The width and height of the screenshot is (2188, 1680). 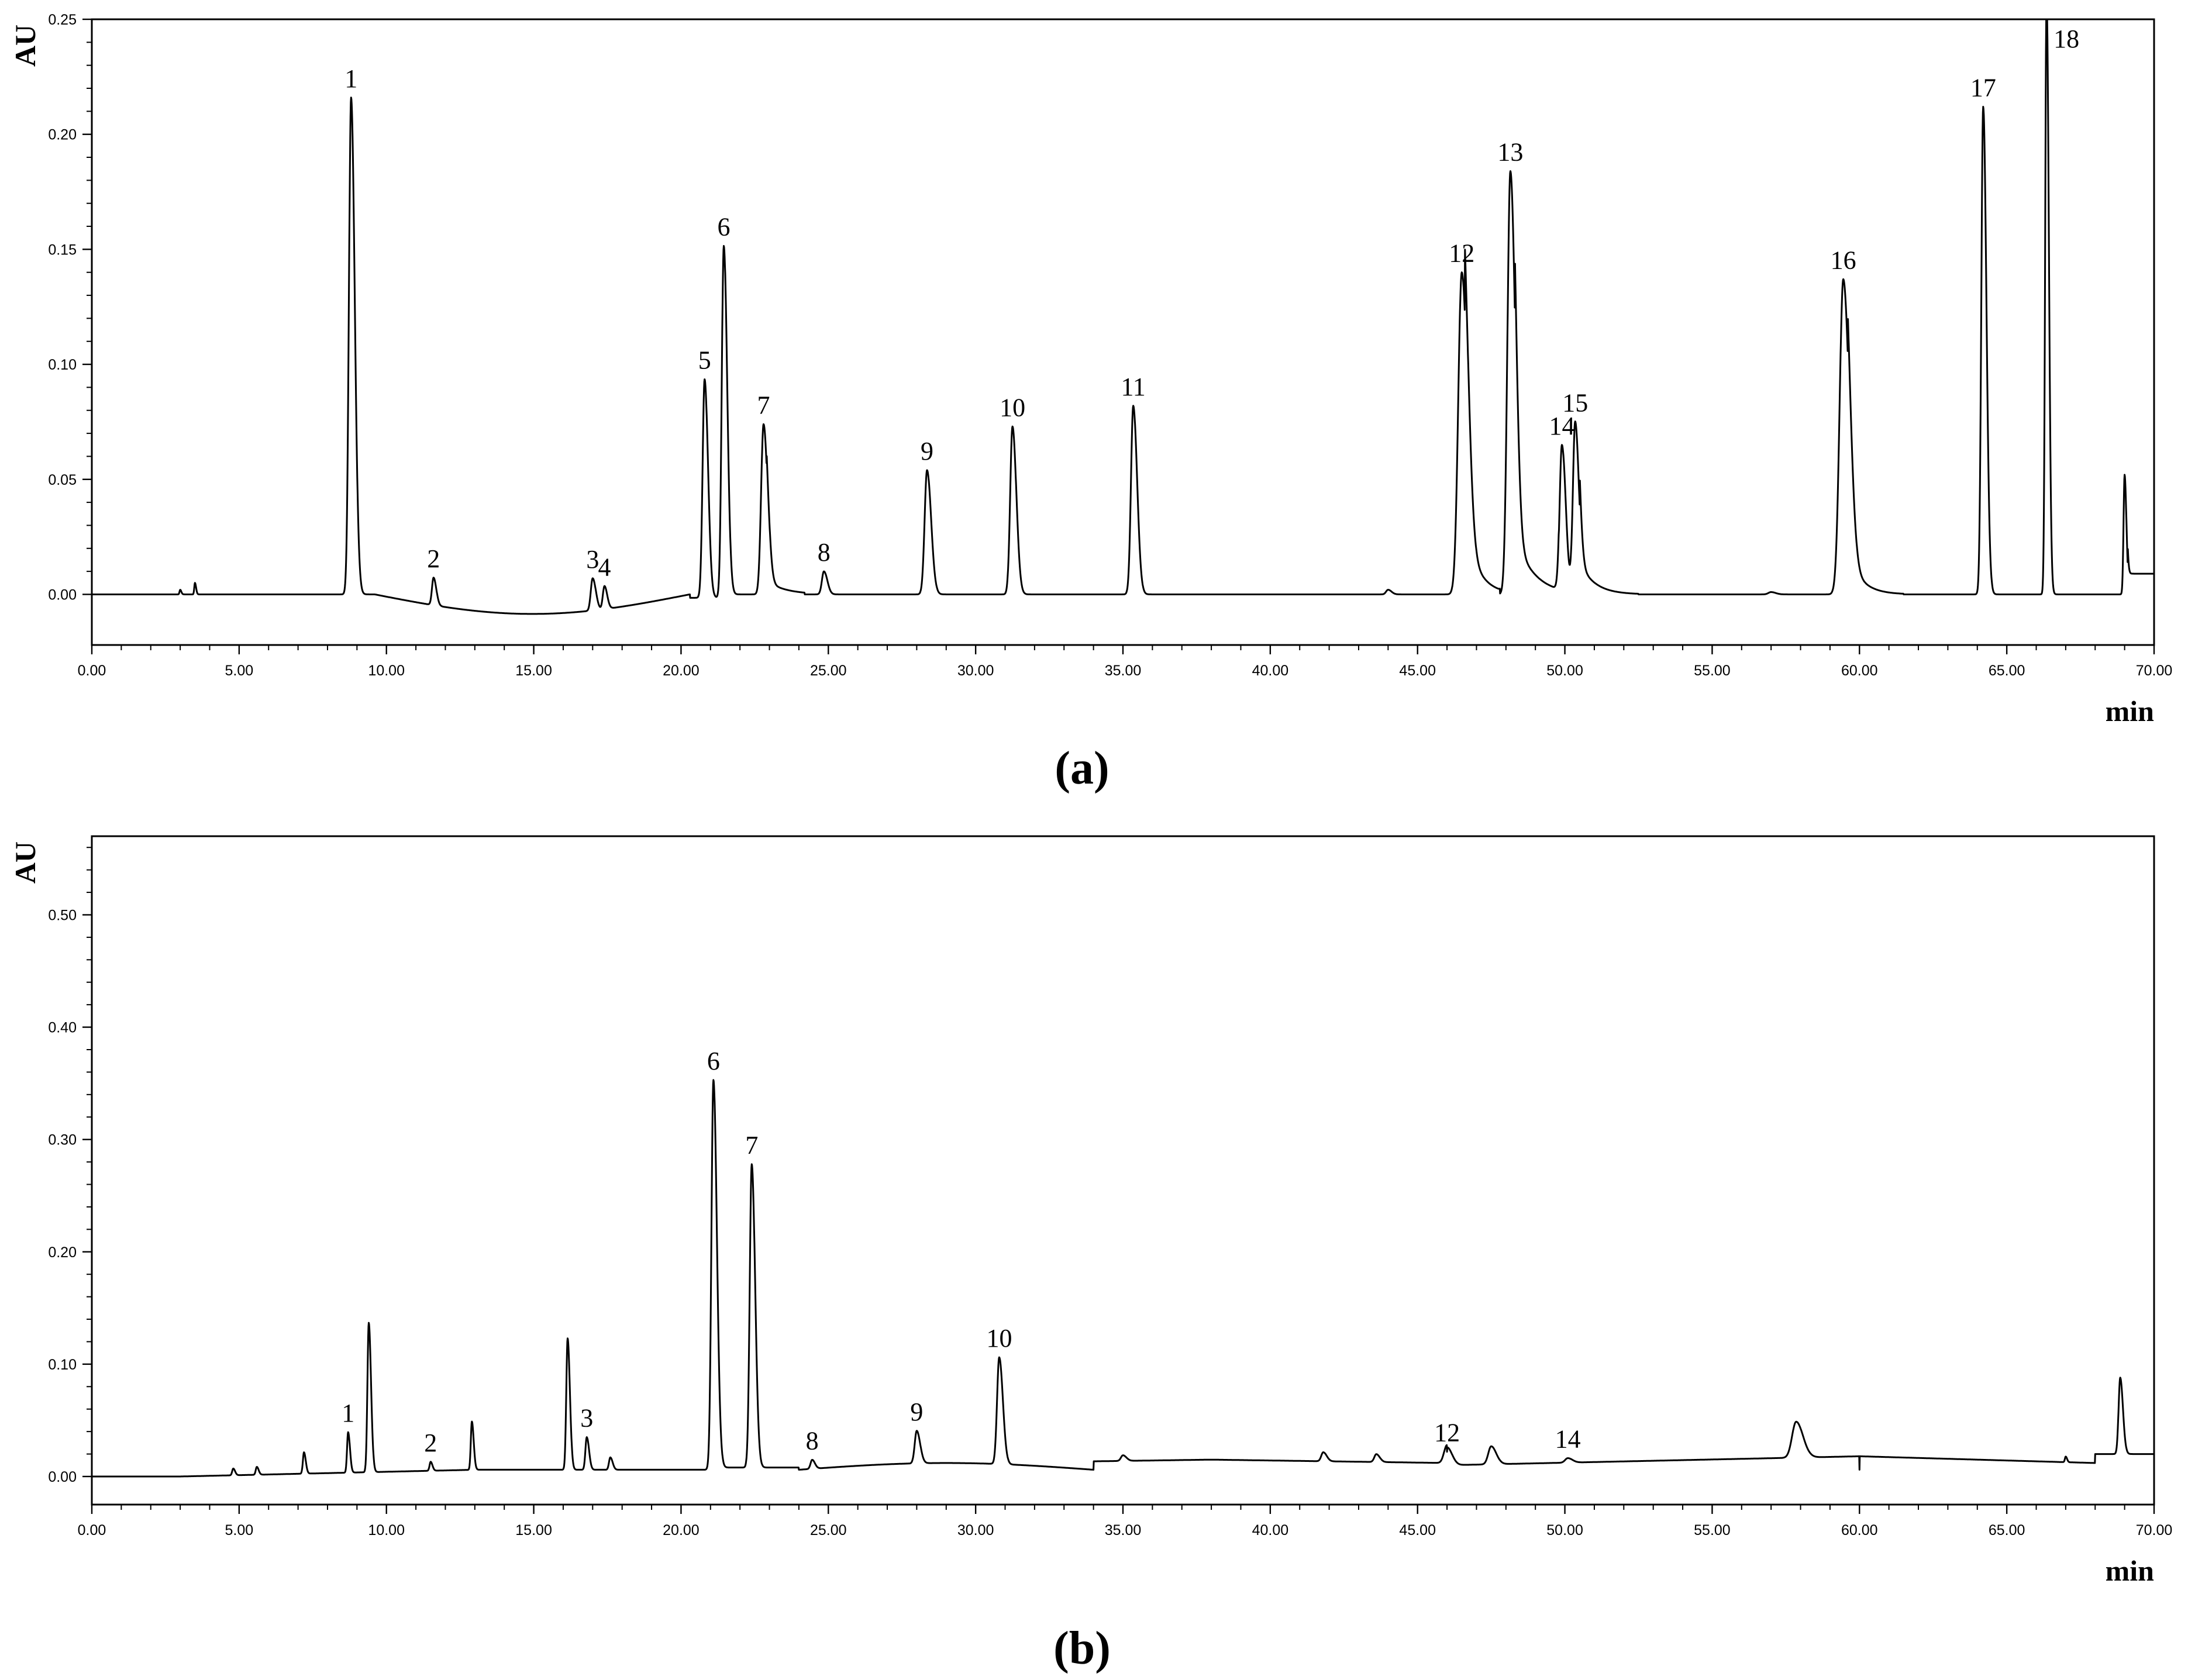 What do you see at coordinates (63, 1140) in the screenshot?
I see `y-tick-label: 0.30` at bounding box center [63, 1140].